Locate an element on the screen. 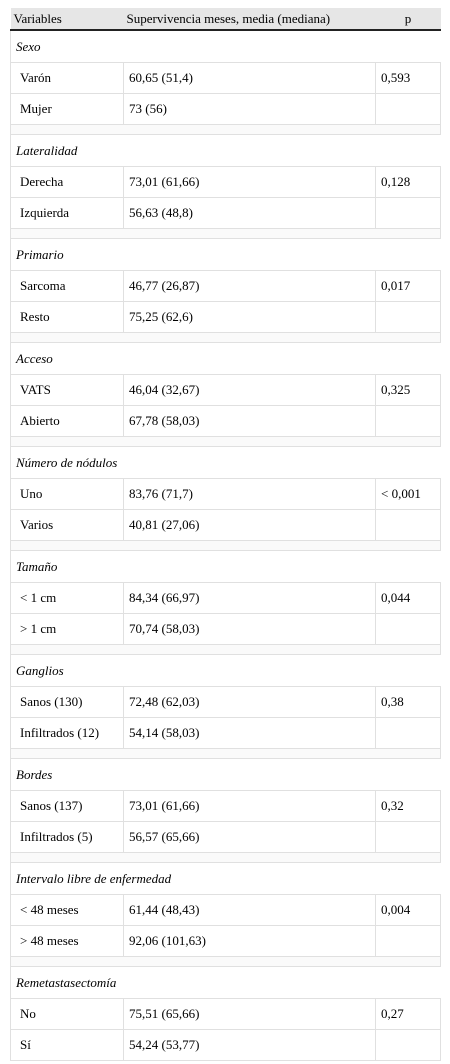  group-title: Primario is located at coordinates (225, 254).